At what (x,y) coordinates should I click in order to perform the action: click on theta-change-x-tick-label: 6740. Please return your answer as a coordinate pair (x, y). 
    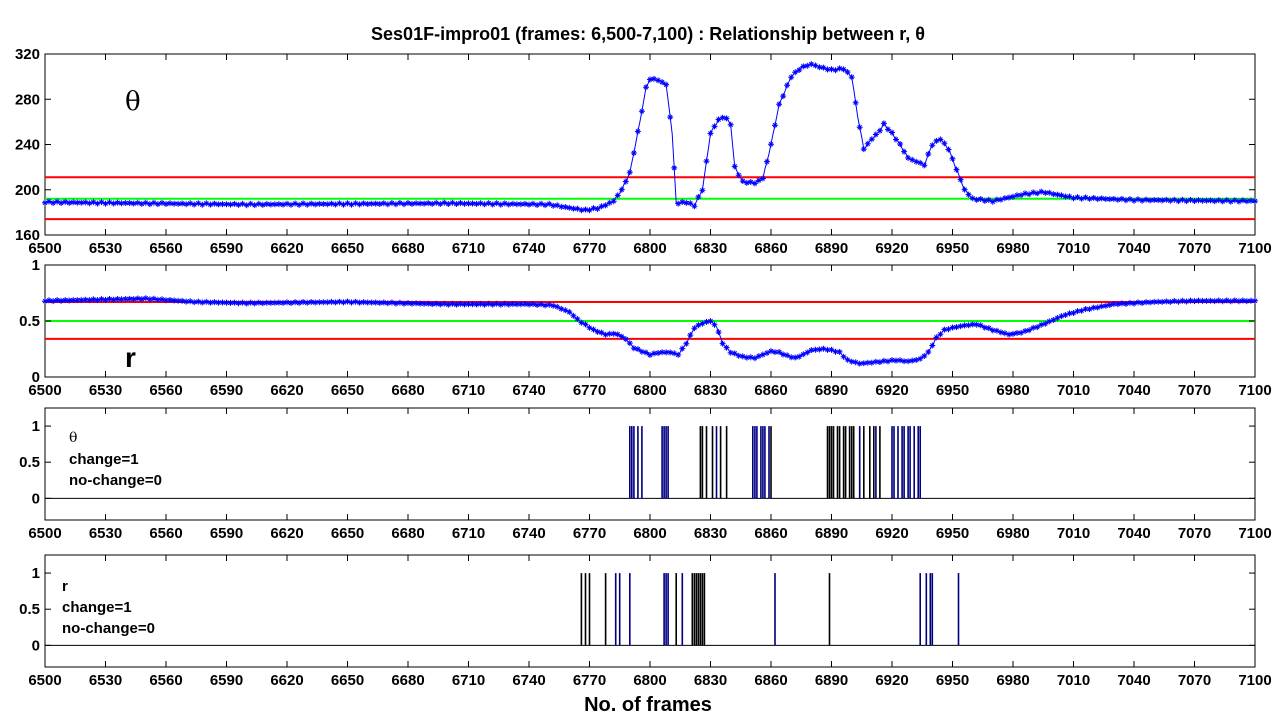
    Looking at the image, I should click on (528, 533).